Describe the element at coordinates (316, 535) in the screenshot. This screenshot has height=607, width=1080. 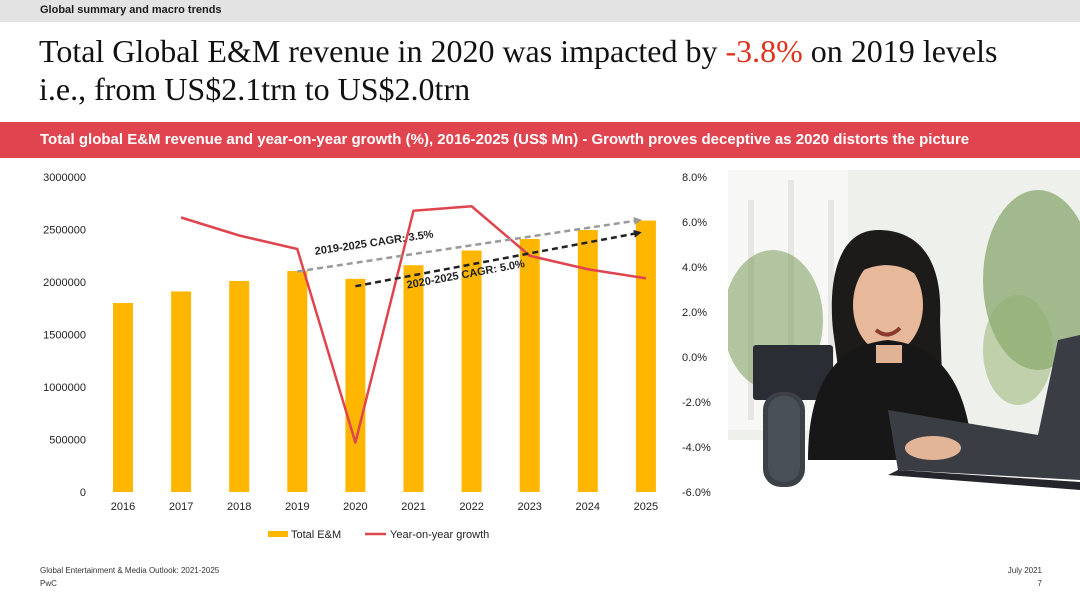
I see `legend-label-total: Total E&M` at that location.